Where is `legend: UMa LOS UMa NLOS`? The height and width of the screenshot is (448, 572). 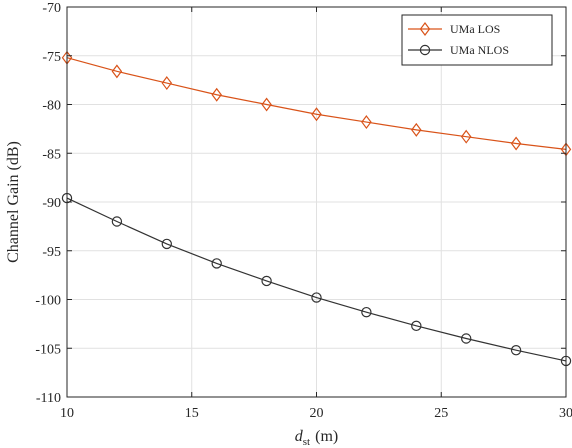
legend: UMa LOS UMa NLOS is located at coordinates (477, 40).